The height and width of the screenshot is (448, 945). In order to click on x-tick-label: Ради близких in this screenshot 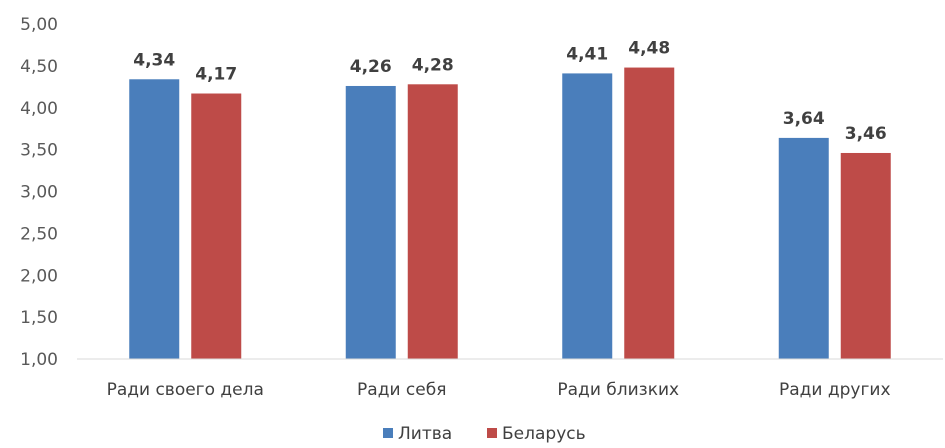, I will do `click(618, 390)`.